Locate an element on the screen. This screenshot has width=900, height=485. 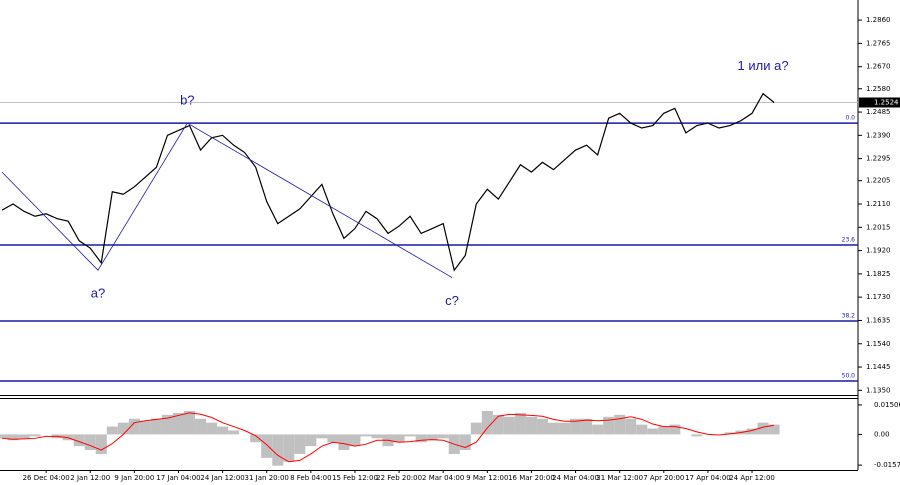
x-tick-label: 2 Jan 12:00 is located at coordinates (90, 478).